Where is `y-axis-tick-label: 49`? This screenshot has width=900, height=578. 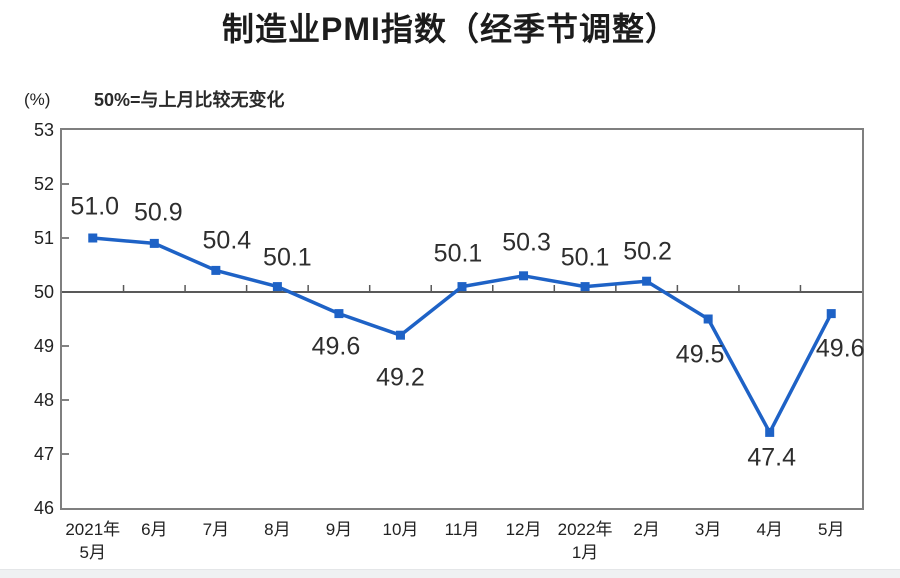 y-axis-tick-label: 49 is located at coordinates (43, 346).